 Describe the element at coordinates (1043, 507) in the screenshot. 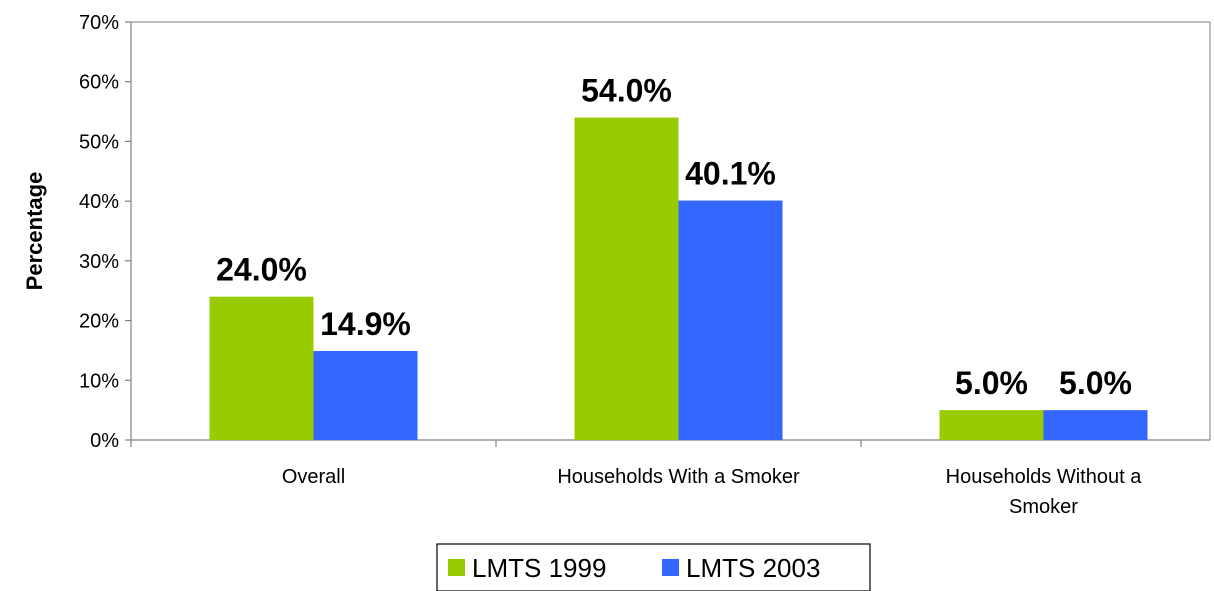

I see `x-category-label: Smoker` at that location.